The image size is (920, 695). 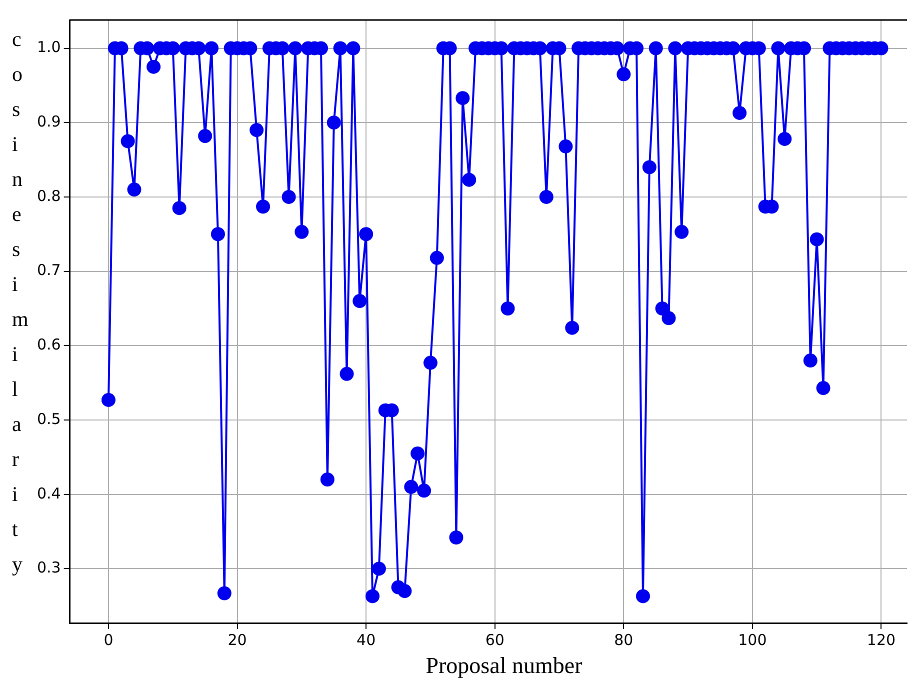 What do you see at coordinates (881, 639) in the screenshot?
I see `x-tick-label: 120` at bounding box center [881, 639].